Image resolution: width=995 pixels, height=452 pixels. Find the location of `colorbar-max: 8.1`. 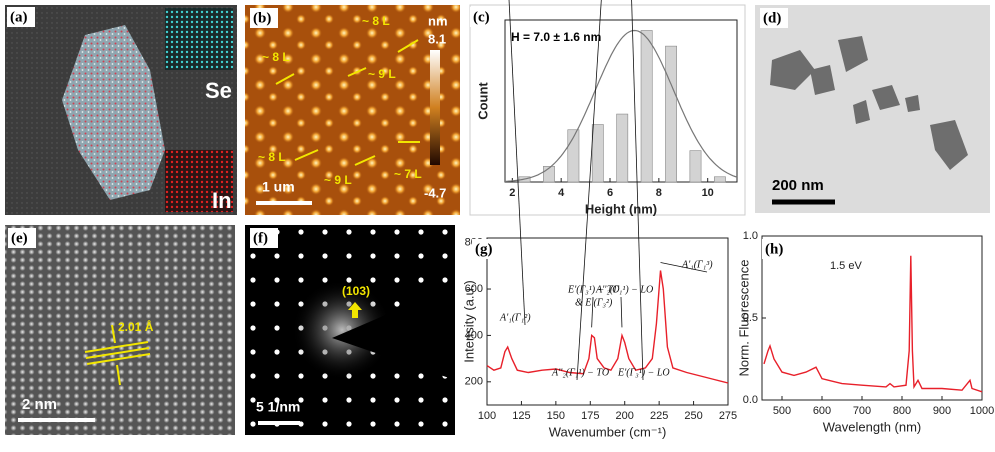

colorbar-max: 8.1 is located at coordinates (437, 38).